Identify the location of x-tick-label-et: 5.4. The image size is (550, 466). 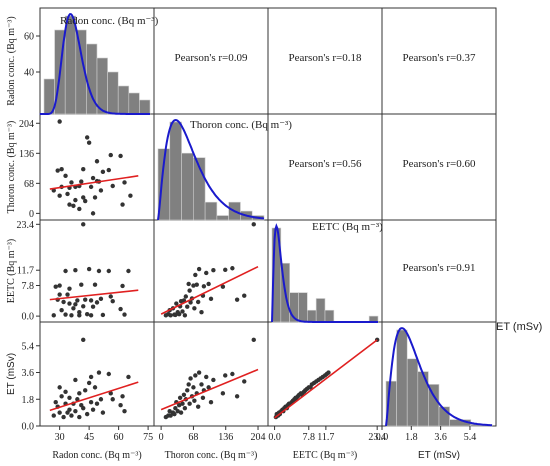
(470, 437).